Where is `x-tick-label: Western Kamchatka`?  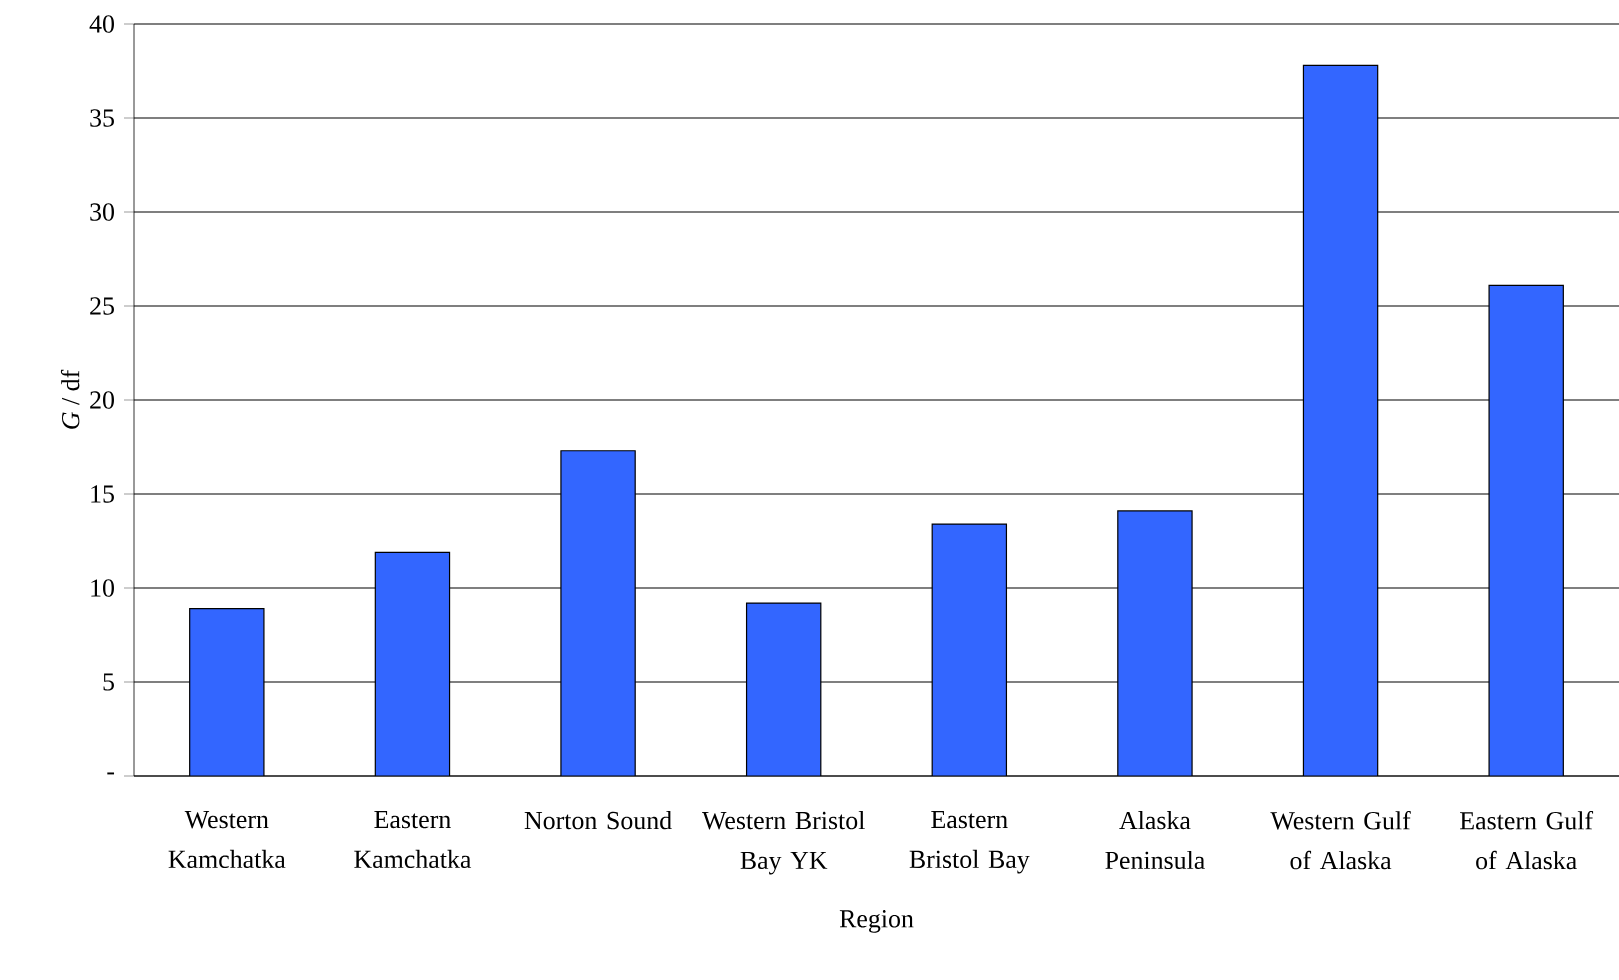
x-tick-label: Western Kamchatka is located at coordinates (227, 840).